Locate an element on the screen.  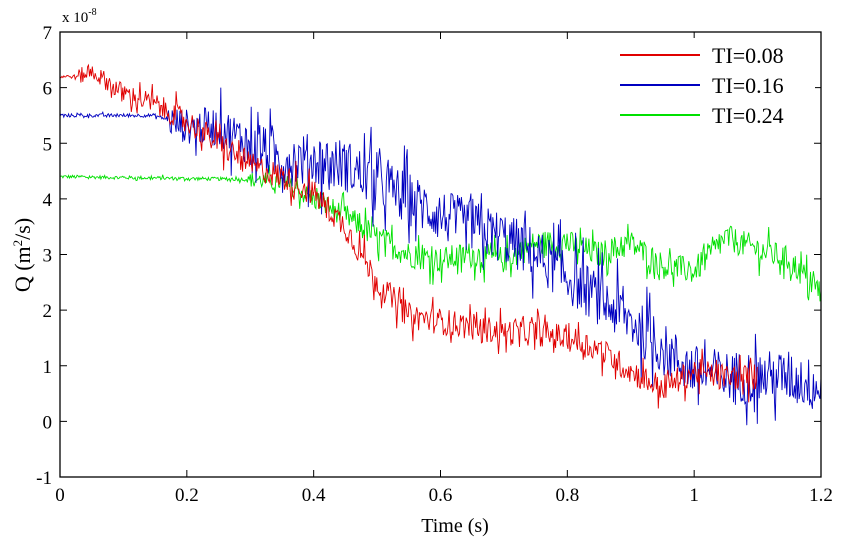
y-tick-label: 3 is located at coordinates (48, 256).